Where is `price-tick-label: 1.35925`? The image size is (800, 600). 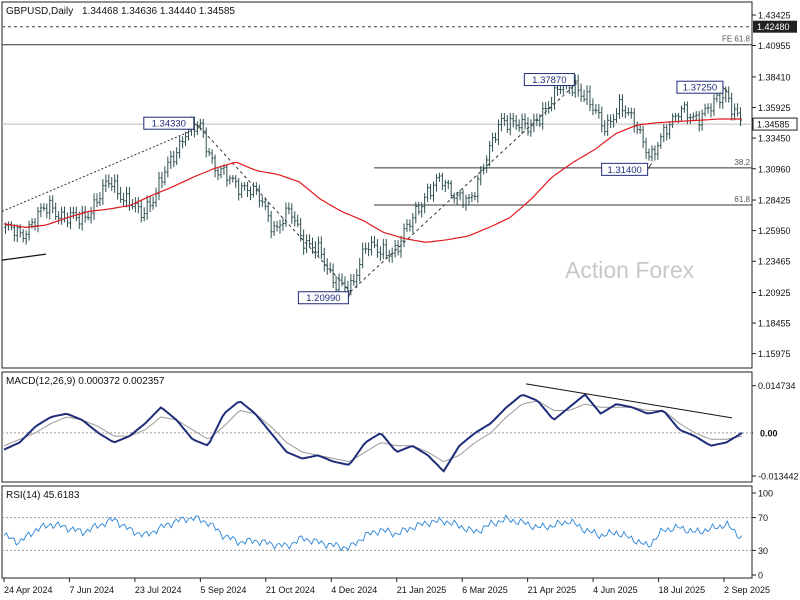
price-tick-label: 1.35925 is located at coordinates (774, 108).